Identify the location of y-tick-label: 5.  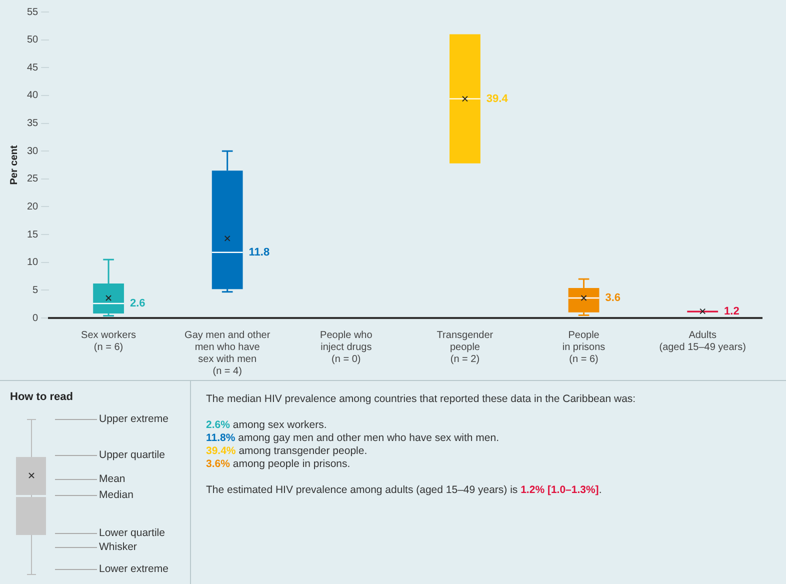
(35, 290).